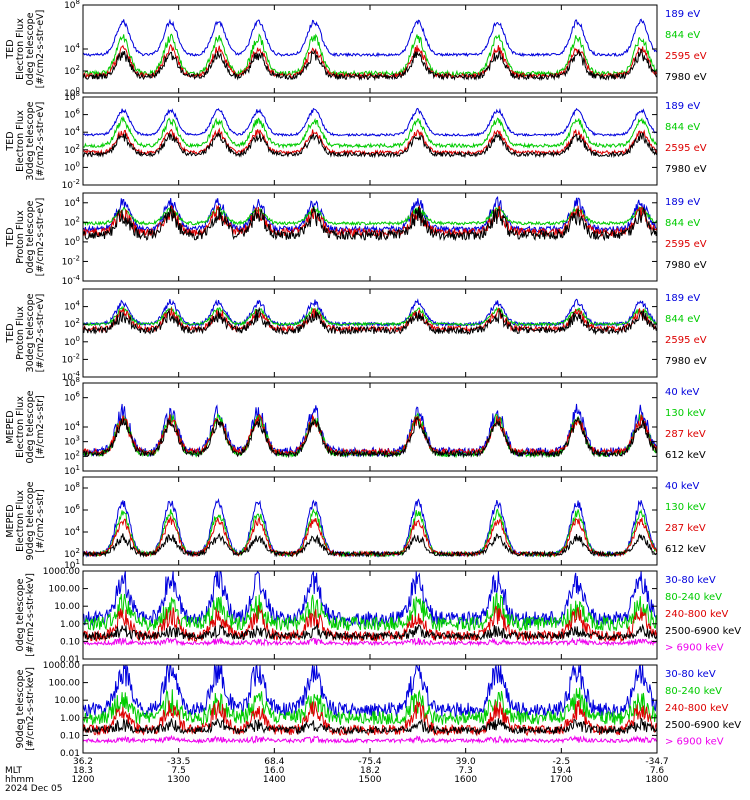 Image resolution: width=750 pixels, height=800 pixels. What do you see at coordinates (179, 771) in the screenshot?
I see `x-tick-mlt: 7.5` at bounding box center [179, 771].